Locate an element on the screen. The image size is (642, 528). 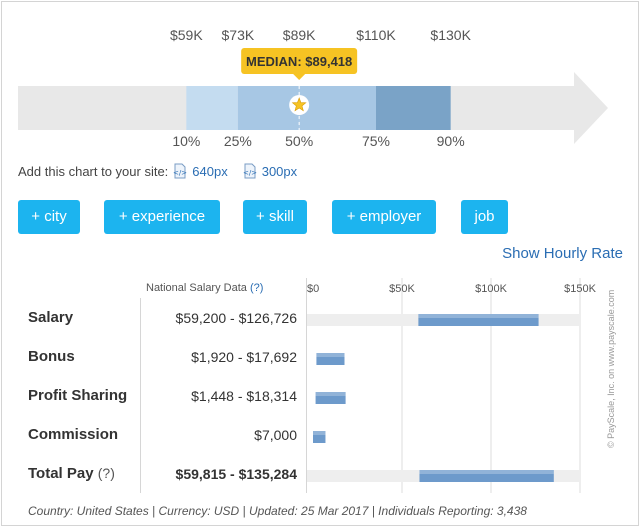
row-range-commission: $7,000 is located at coordinates (275, 435).